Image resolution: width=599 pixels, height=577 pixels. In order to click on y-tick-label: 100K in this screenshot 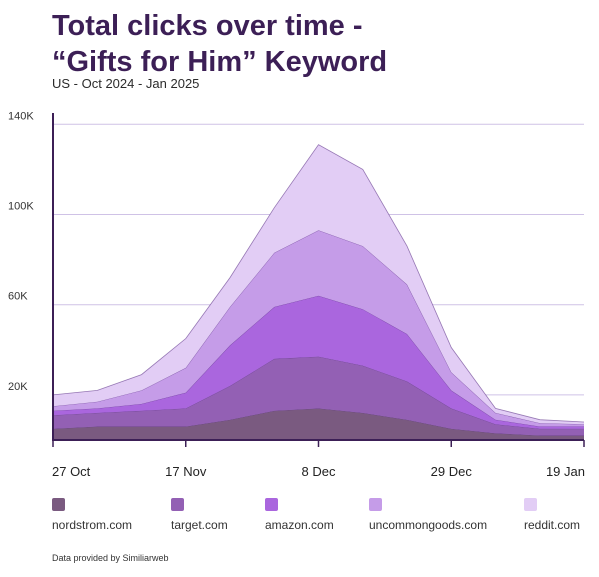, I will do `click(21, 206)`.